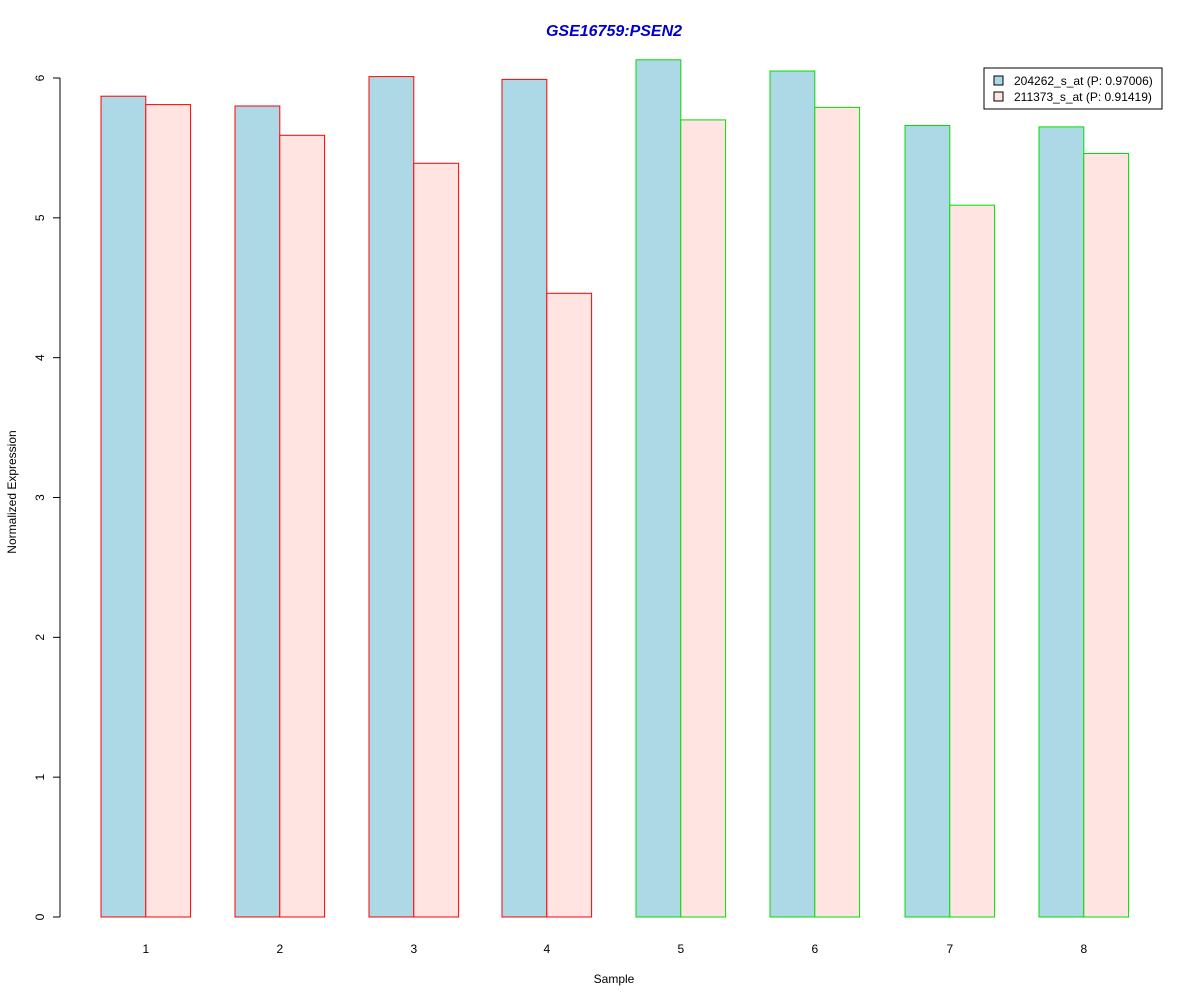  I want to click on x-tick-label-3: 3, so click(413, 949).